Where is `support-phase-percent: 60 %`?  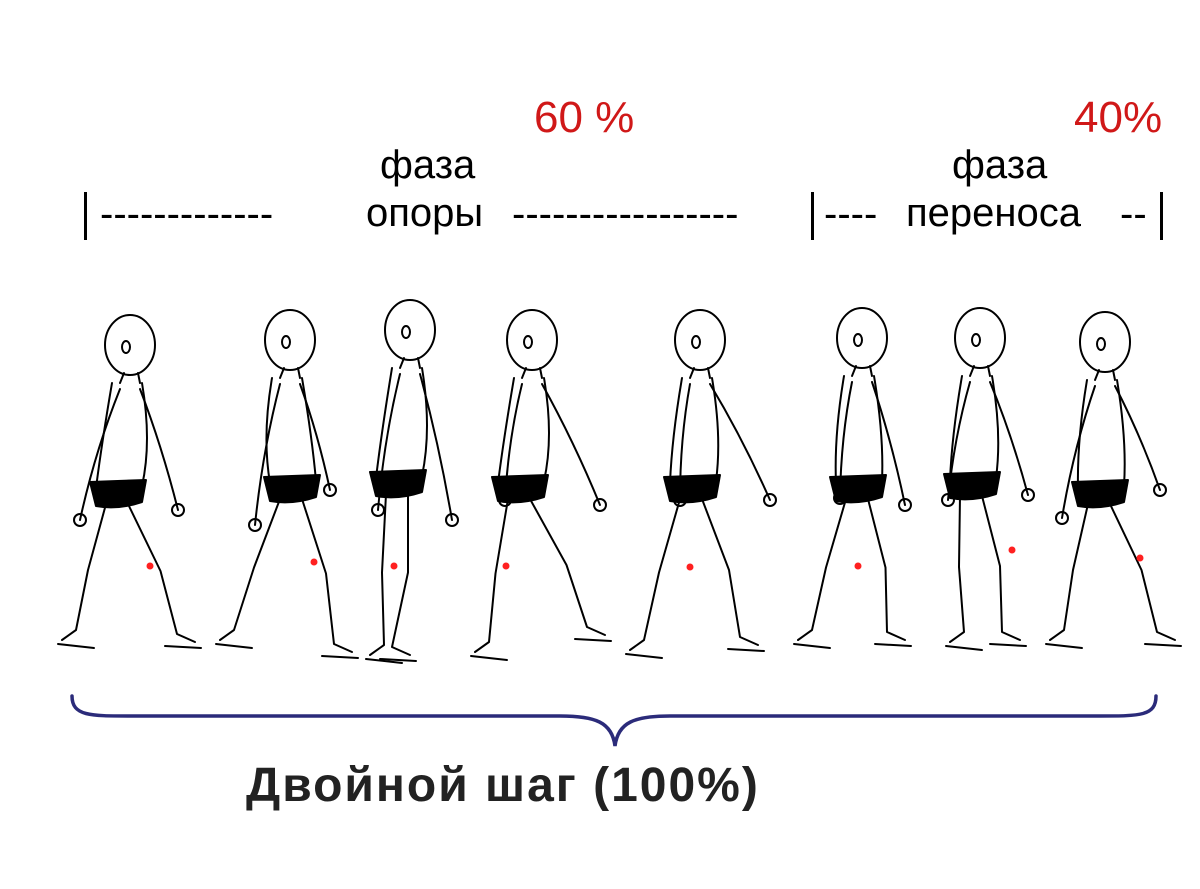 support-phase-percent: 60 % is located at coordinates (584, 117).